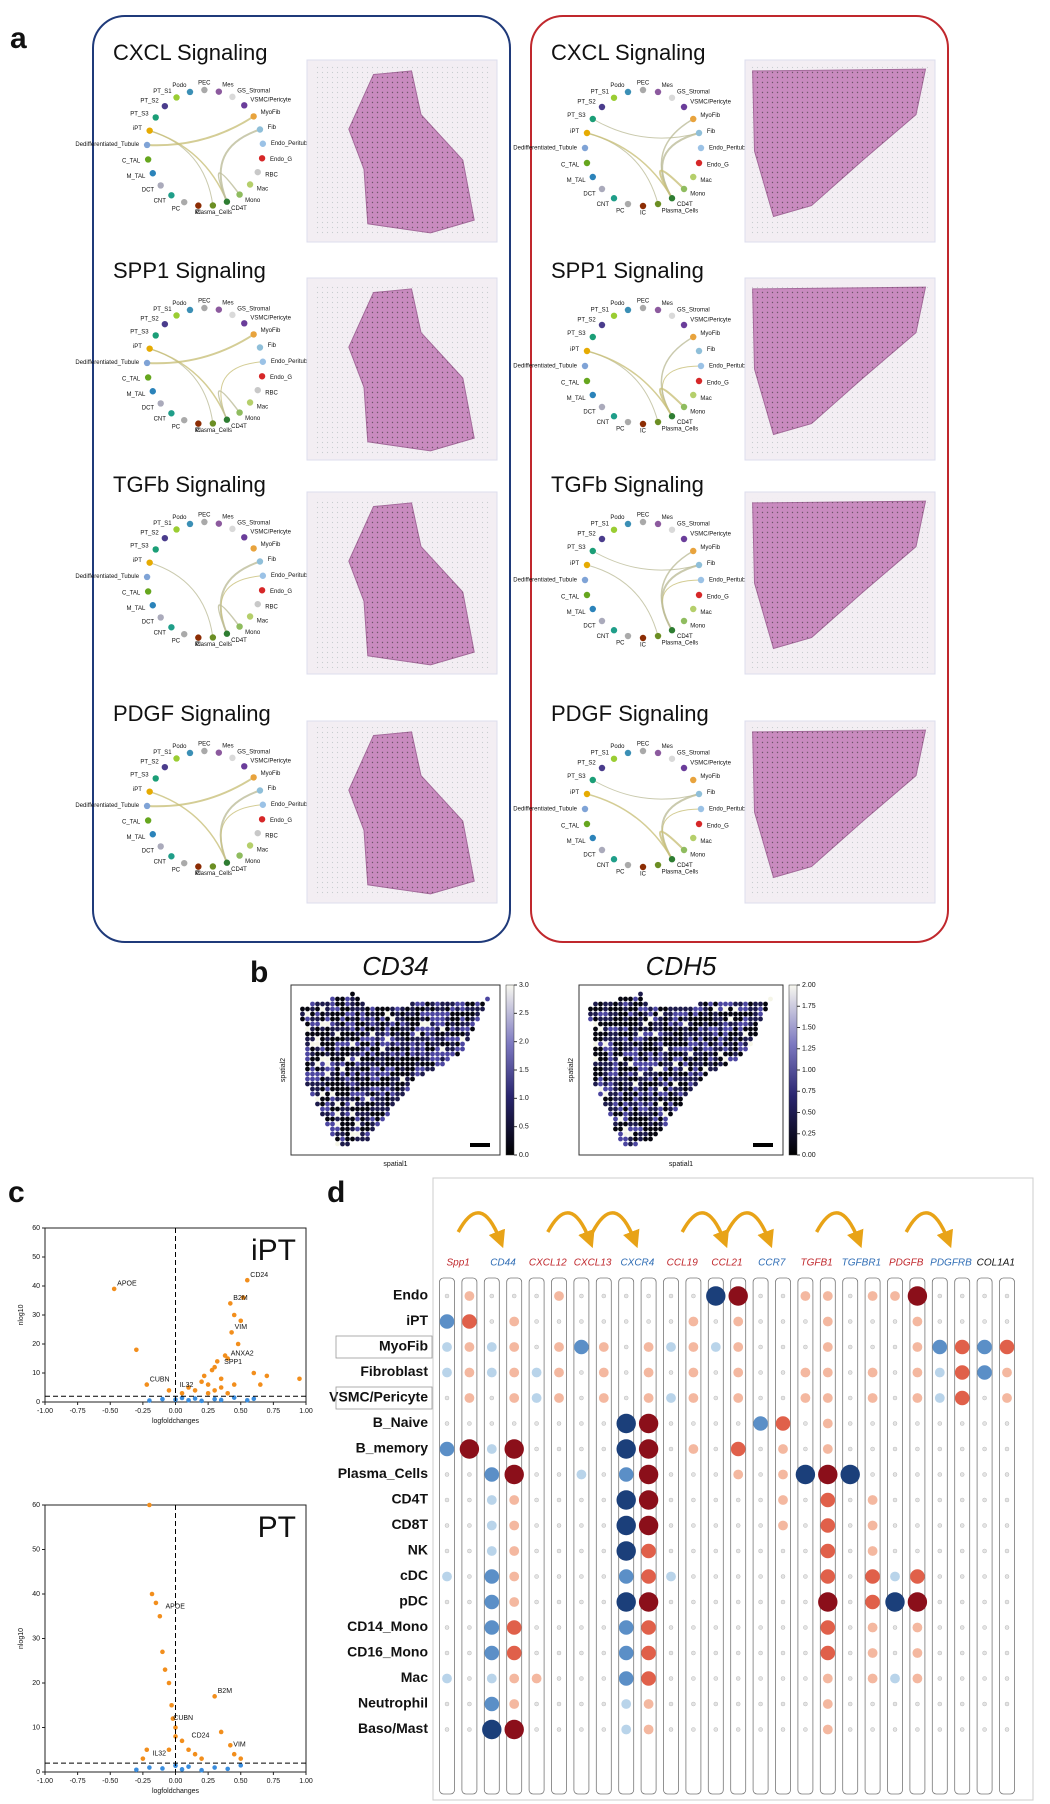 This screenshot has width=1050, height=1804. Describe the element at coordinates (241, 1411) in the screenshot. I see `x-tick-label: 0.50` at that location.